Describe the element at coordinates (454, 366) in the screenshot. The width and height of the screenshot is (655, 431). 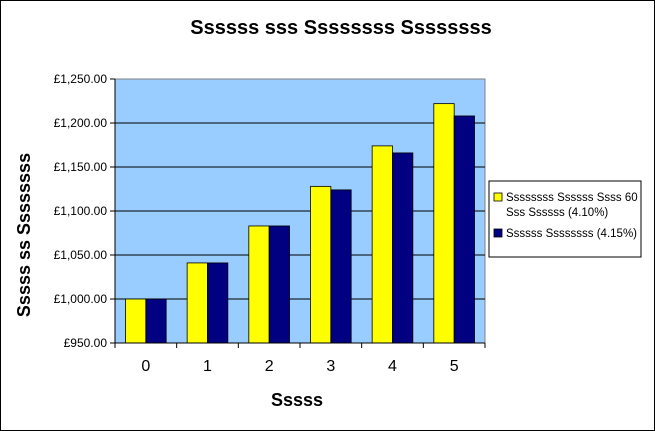
I see `x-tick-label: 5` at that location.